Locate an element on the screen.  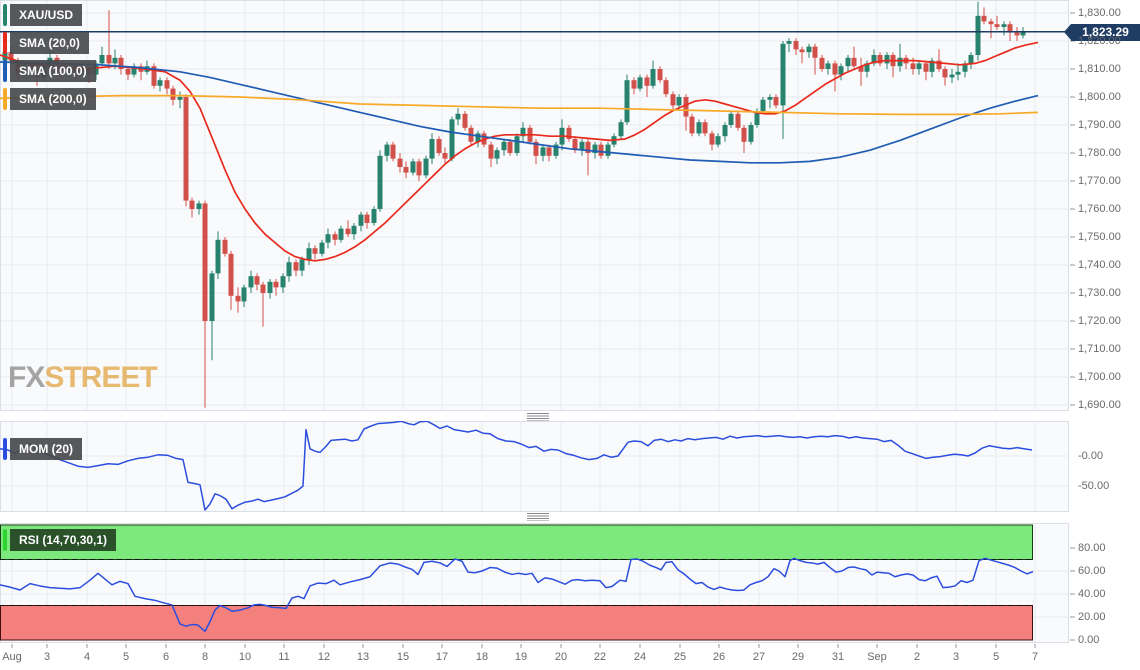
date-axis-label: 6 is located at coordinates (166, 657).